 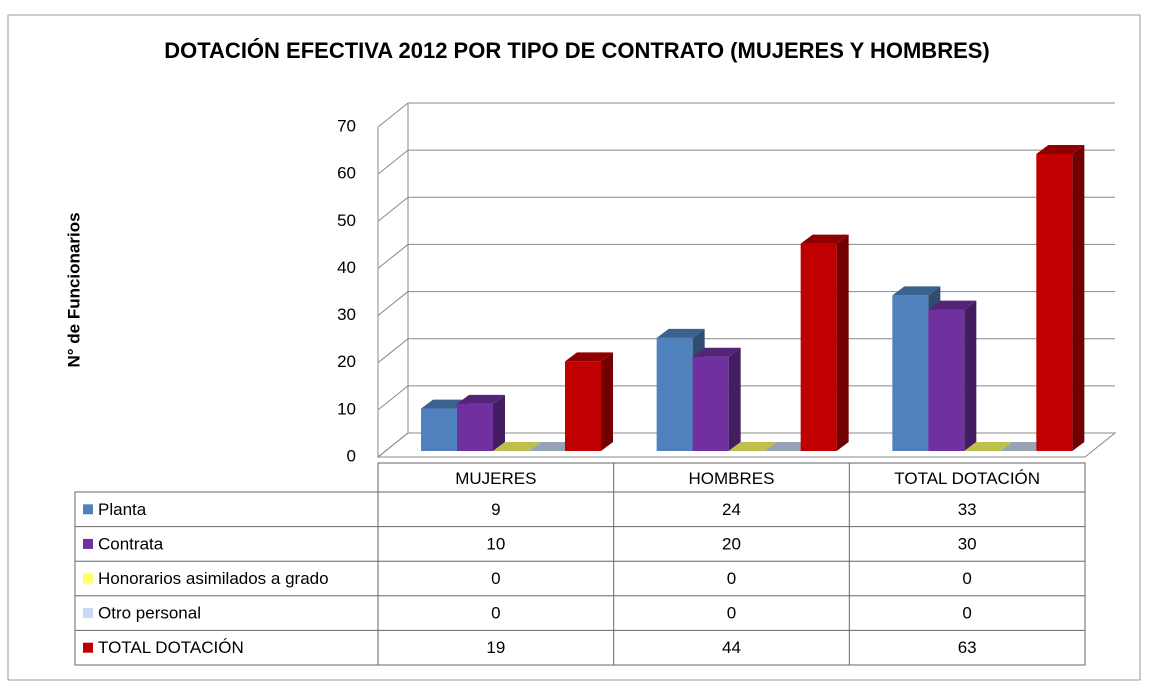 I want to click on y-tick-label: 20, so click(x=346, y=361).